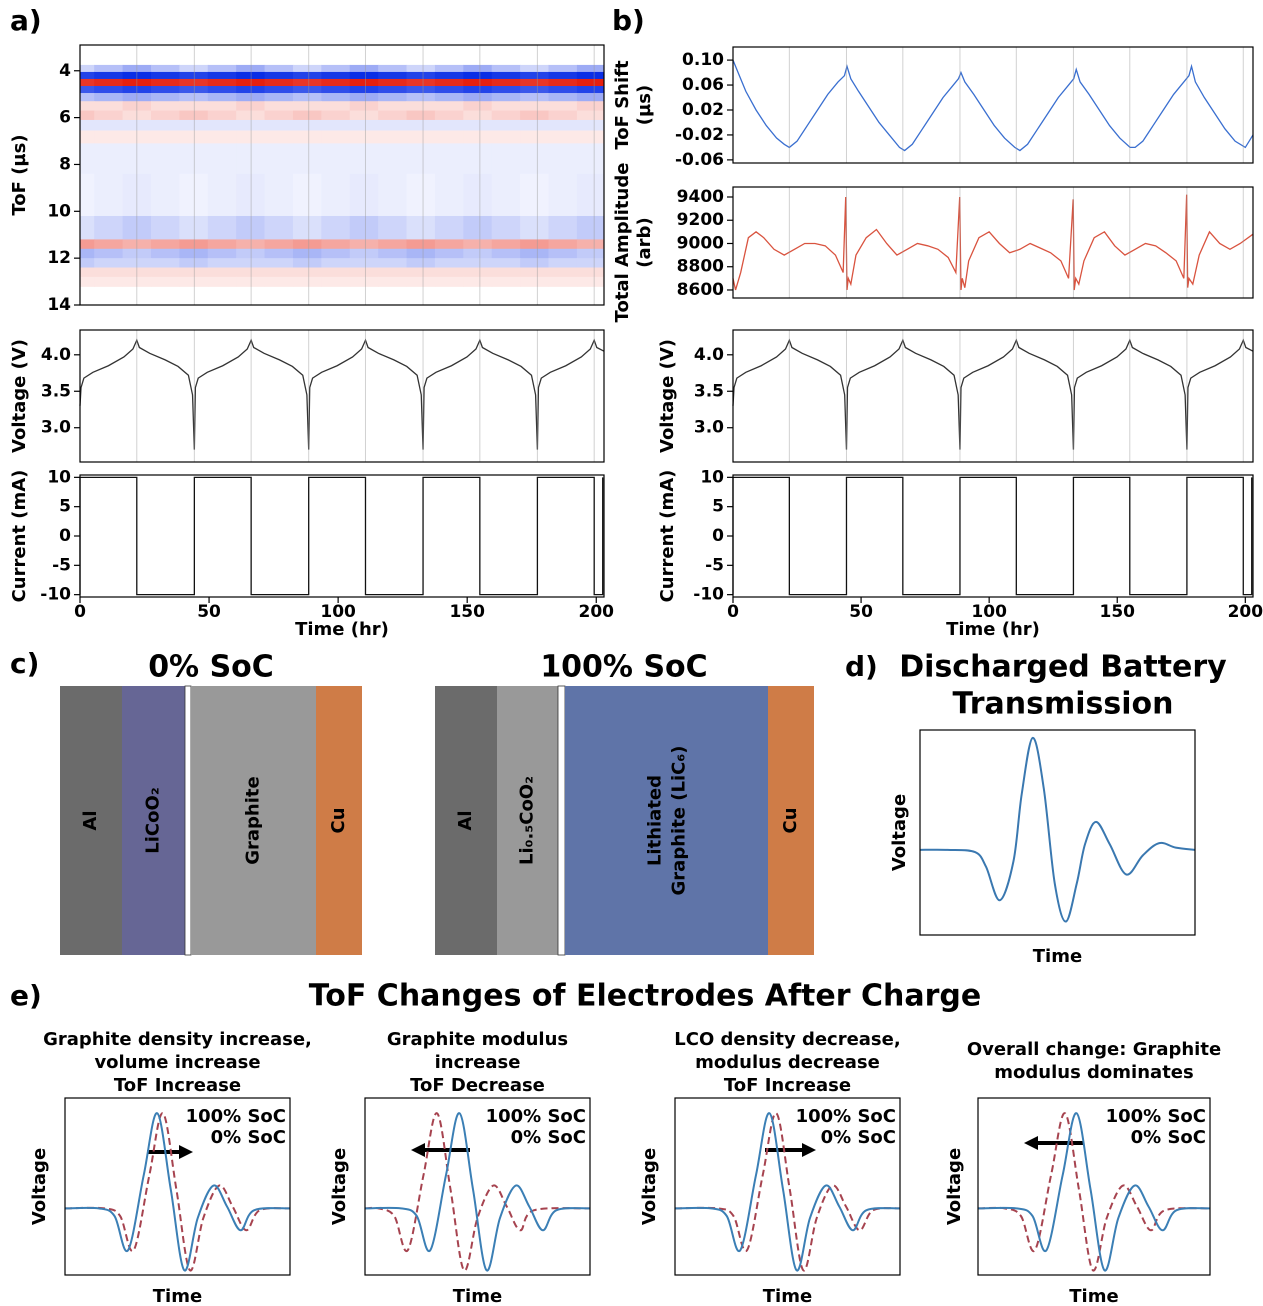 The width and height of the screenshot is (1263, 1306). Describe the element at coordinates (846, 1116) in the screenshot. I see `legend-label: 100% SoC` at that location.